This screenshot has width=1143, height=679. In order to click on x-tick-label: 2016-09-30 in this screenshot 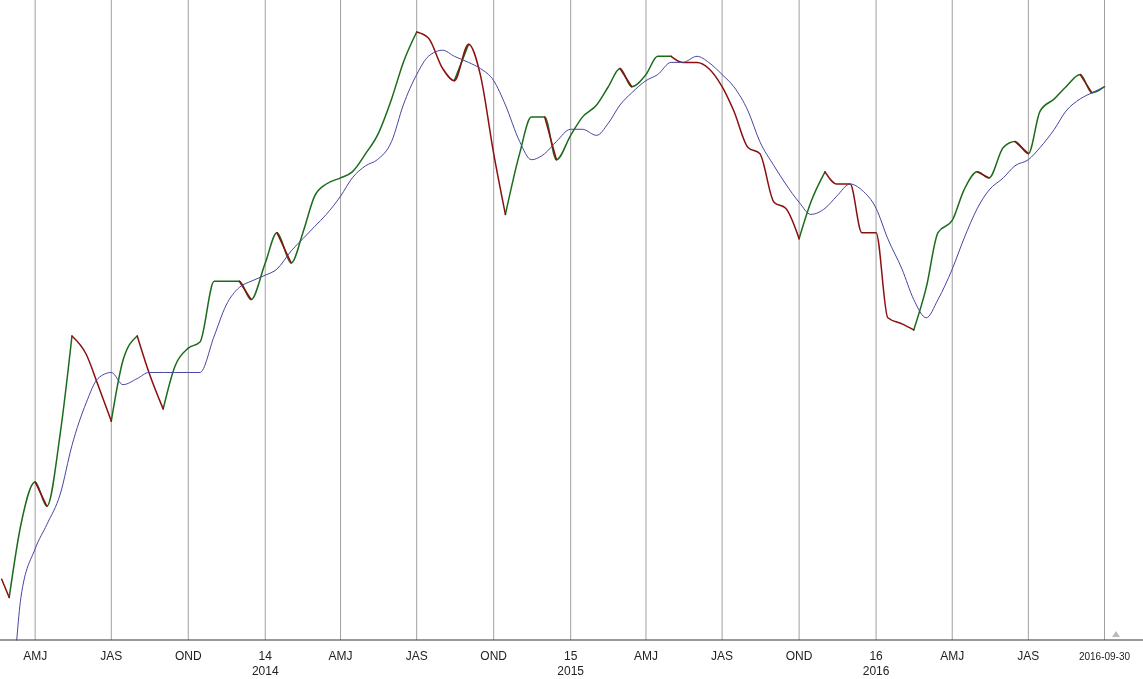, I will do `click(1104, 656)`.